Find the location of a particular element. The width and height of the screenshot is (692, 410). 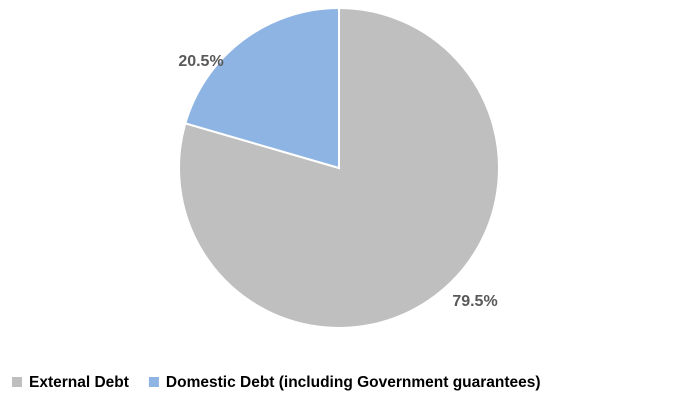

pie-slice-domestic-debt-including-government-guarantees is located at coordinates (262, 88).